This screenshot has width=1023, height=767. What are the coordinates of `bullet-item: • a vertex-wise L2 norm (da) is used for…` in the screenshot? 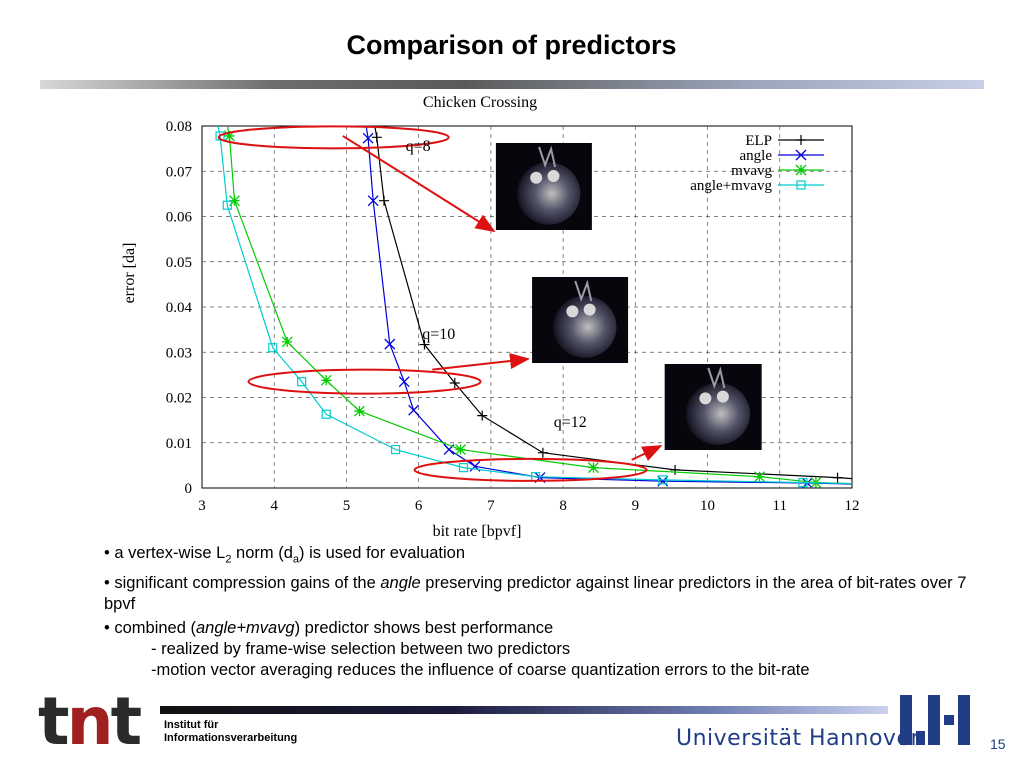 It's located at (549, 556).